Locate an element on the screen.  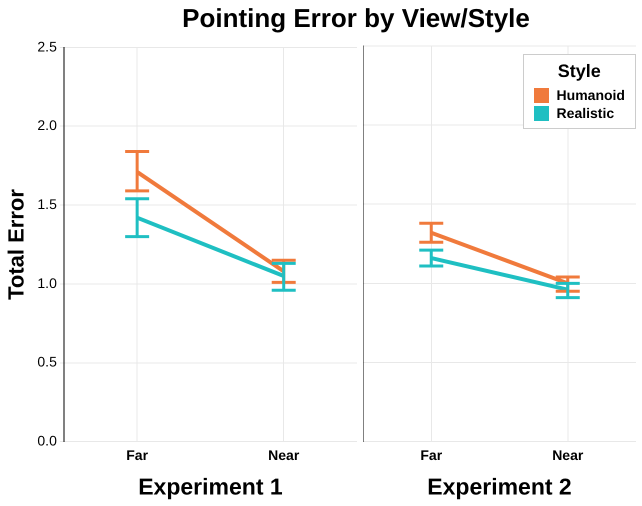
legend-label: Realistic is located at coordinates (585, 113).